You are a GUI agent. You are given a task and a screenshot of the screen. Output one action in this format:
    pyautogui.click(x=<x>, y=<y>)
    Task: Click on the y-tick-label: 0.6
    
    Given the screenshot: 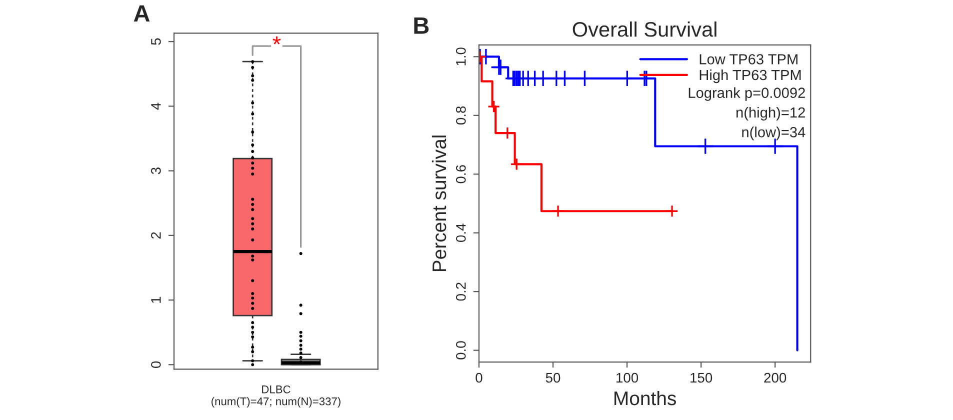 What is the action you would take?
    pyautogui.click(x=461, y=174)
    